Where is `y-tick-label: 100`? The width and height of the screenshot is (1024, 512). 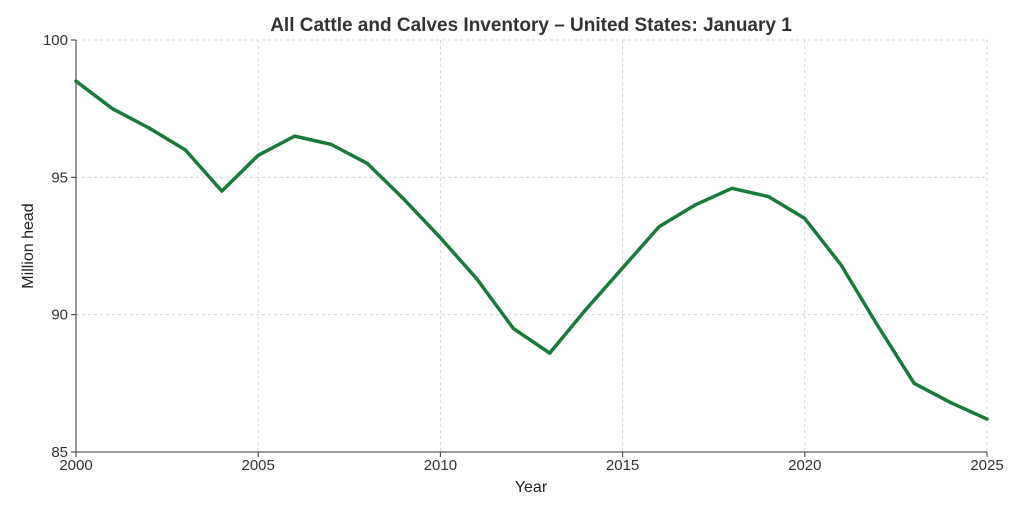 y-tick-label: 100 is located at coordinates (55, 40).